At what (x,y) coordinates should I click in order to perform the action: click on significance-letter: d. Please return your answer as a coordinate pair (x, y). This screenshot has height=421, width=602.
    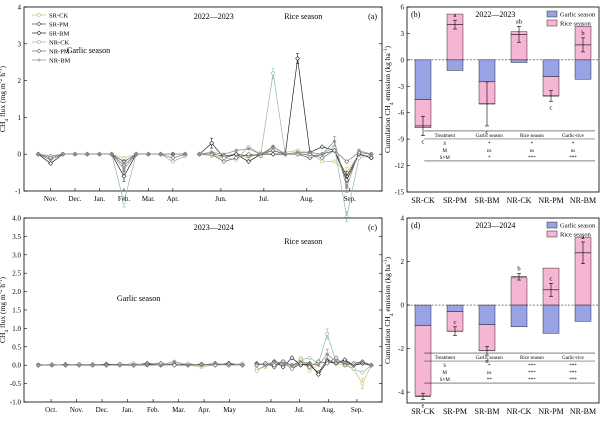
    Looking at the image, I should click on (487, 361).